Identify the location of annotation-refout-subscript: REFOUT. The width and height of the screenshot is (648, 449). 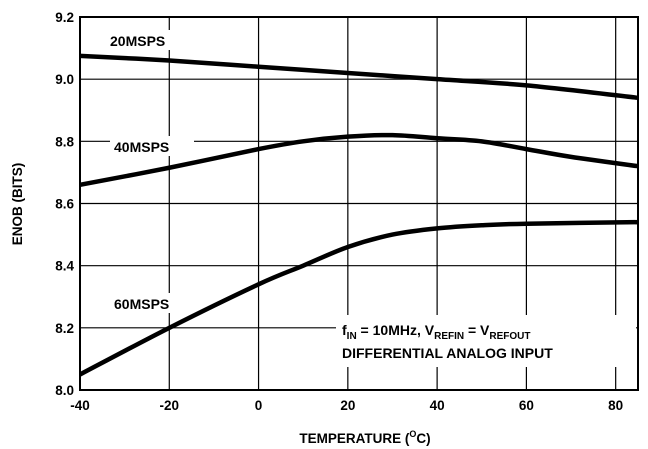
(509, 336).